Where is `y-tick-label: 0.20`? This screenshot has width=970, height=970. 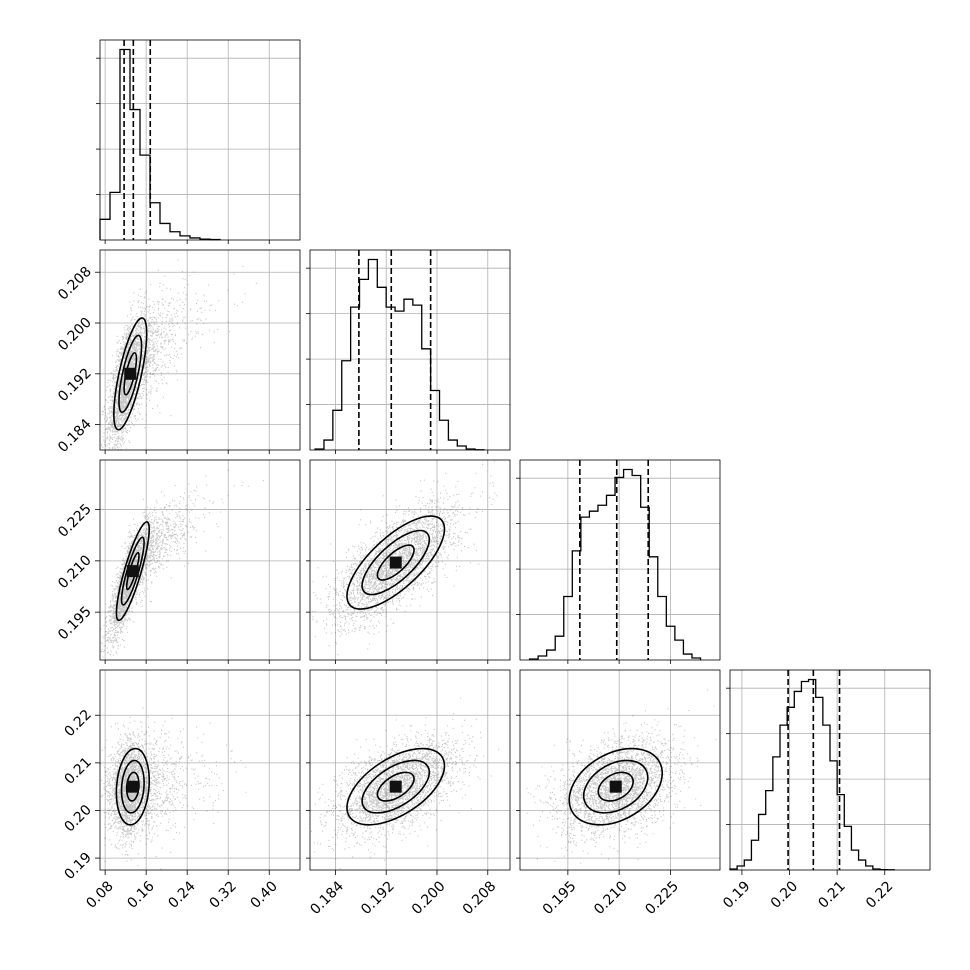
y-tick-label: 0.20 is located at coordinates (77, 818).